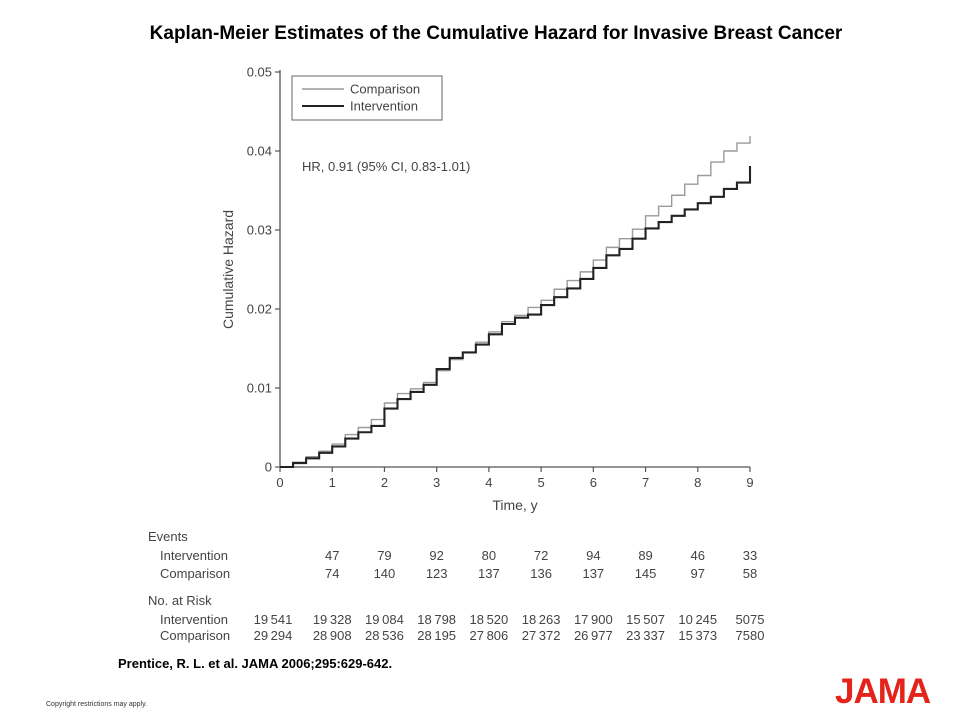 The height and width of the screenshot is (720, 960). What do you see at coordinates (697, 635) in the screenshot?
I see `at-risk-cell: 15 373` at bounding box center [697, 635].